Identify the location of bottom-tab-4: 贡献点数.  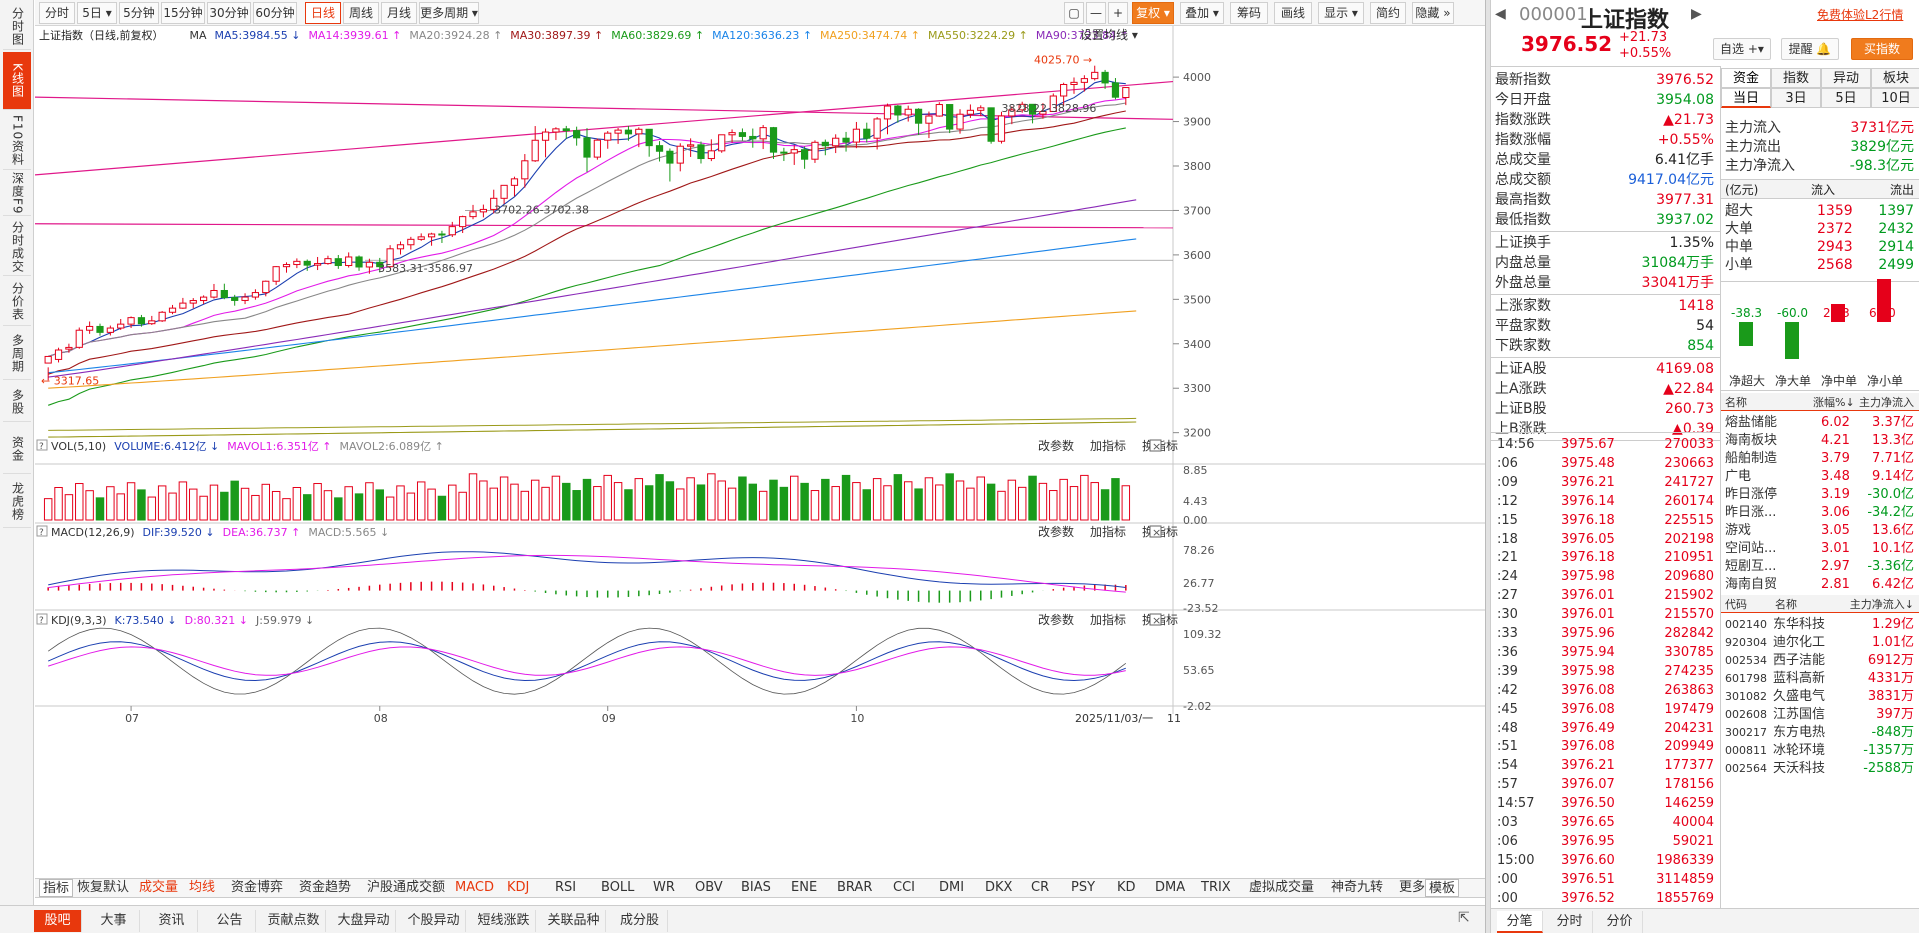
(294, 921).